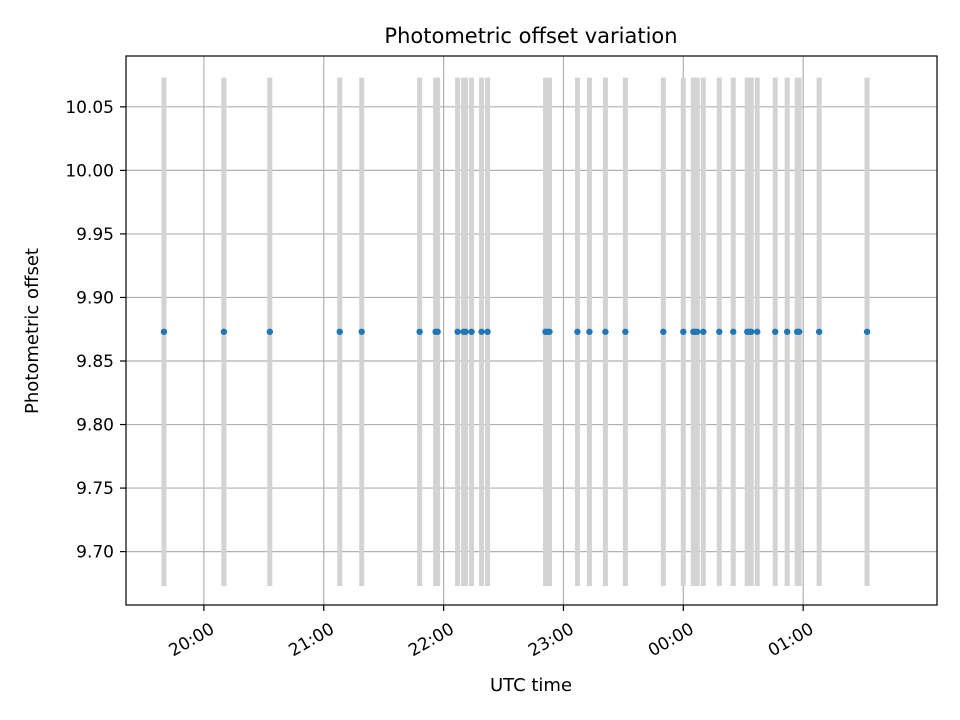 Image resolution: width=960 pixels, height=720 pixels. What do you see at coordinates (515, 331) in the screenshot?
I see `data-points` at bounding box center [515, 331].